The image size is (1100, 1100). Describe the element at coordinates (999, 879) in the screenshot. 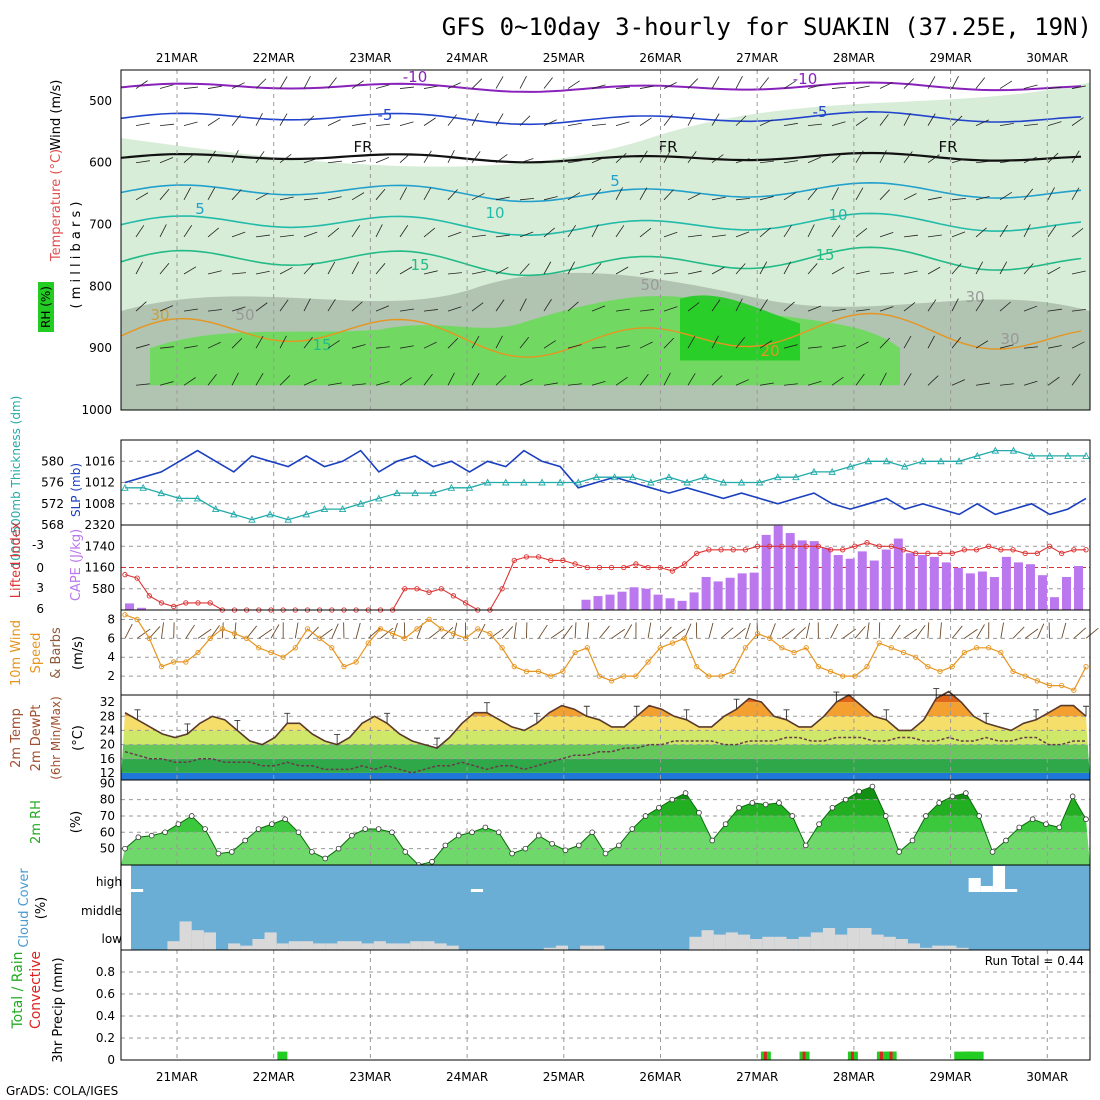

I see `cloud-high-bar-body` at that location.